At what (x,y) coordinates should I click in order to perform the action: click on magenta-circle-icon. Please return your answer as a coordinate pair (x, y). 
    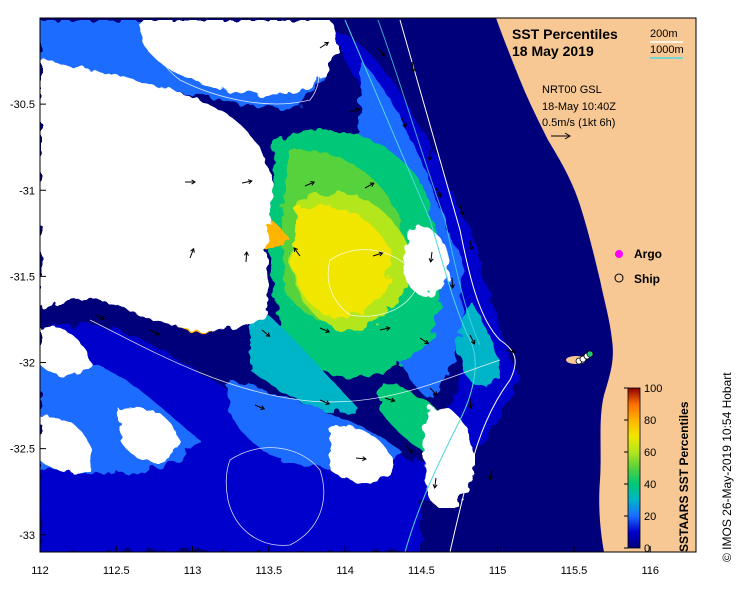
    Looking at the image, I should click on (619, 254).